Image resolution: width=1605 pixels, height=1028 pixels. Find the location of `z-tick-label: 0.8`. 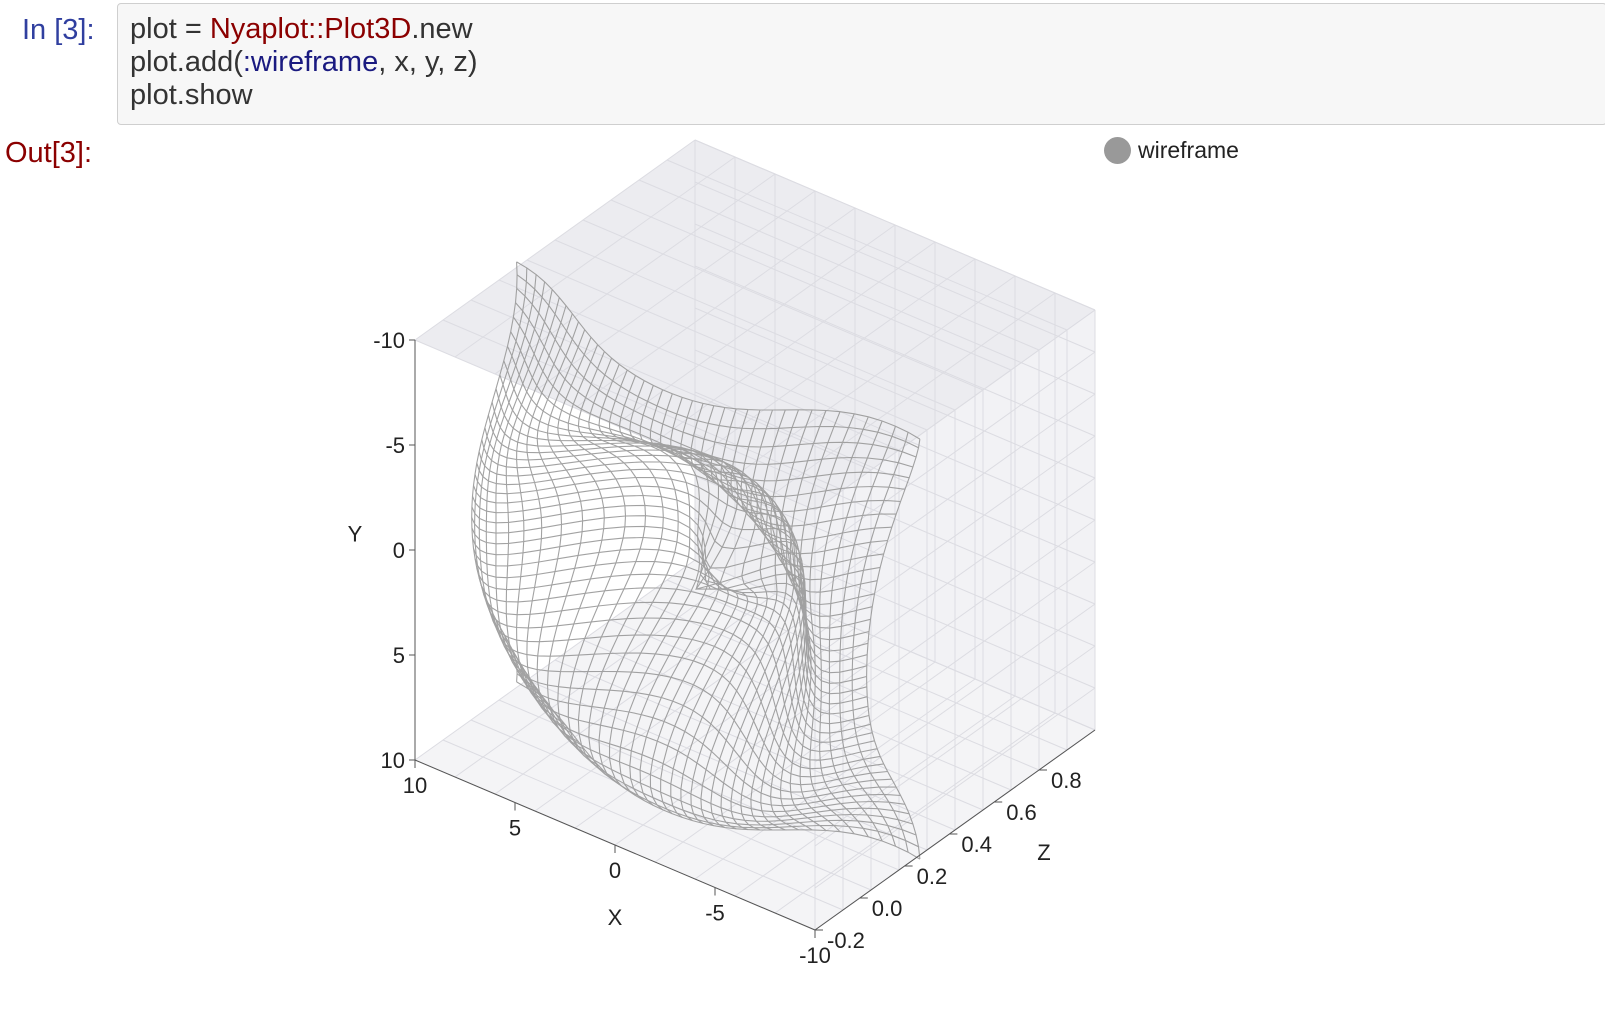

z-tick-label: 0.8 is located at coordinates (1066, 780).